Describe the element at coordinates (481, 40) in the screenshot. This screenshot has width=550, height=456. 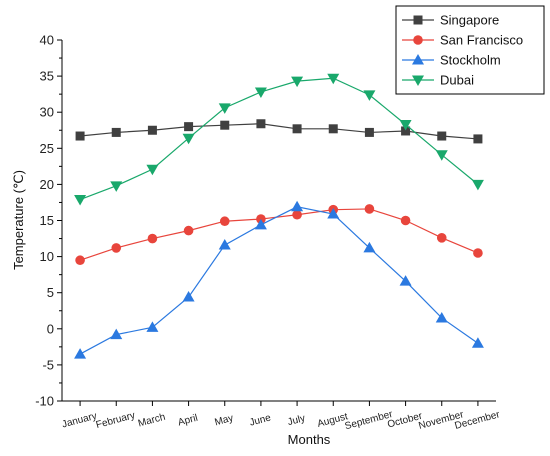
I see `legend-label: San Francisco` at that location.